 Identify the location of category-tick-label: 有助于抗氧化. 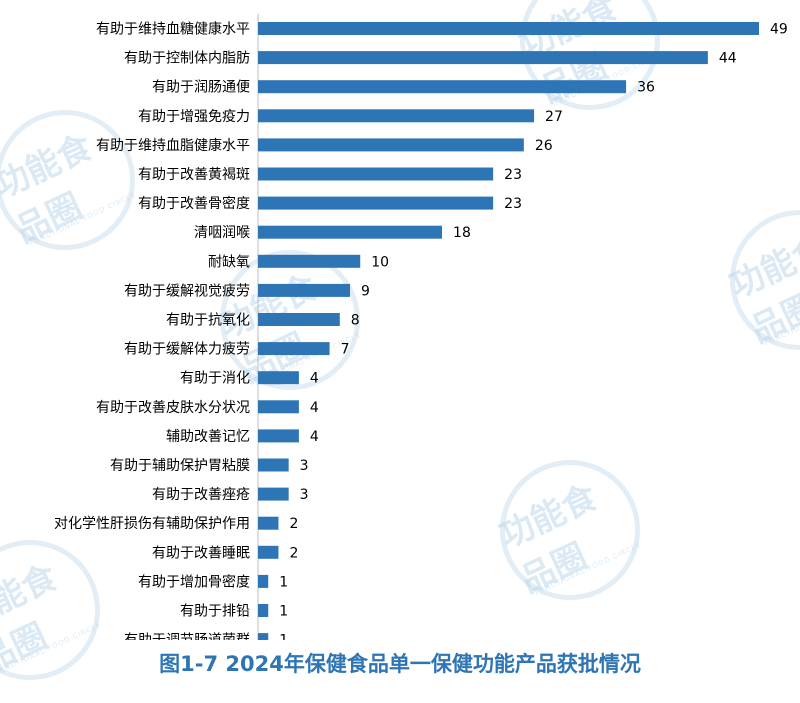
(208, 321).